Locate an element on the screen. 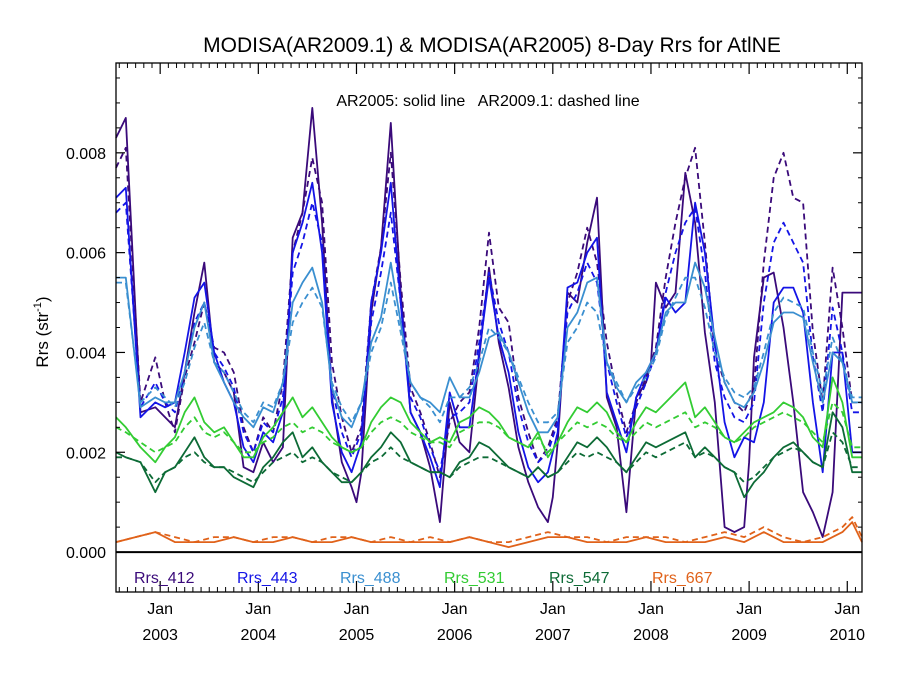 The height and width of the screenshot is (675, 900). x-tick-label-year: 2003 is located at coordinates (160, 635).